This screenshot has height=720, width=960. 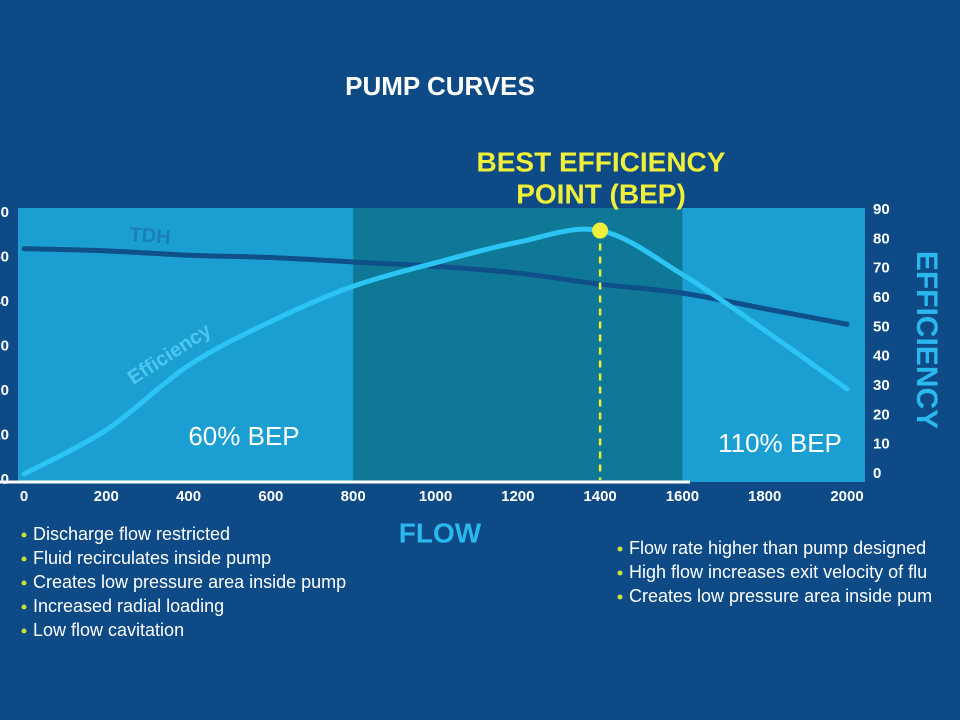 I want to click on y2-tick-label: 0, so click(x=877, y=473).